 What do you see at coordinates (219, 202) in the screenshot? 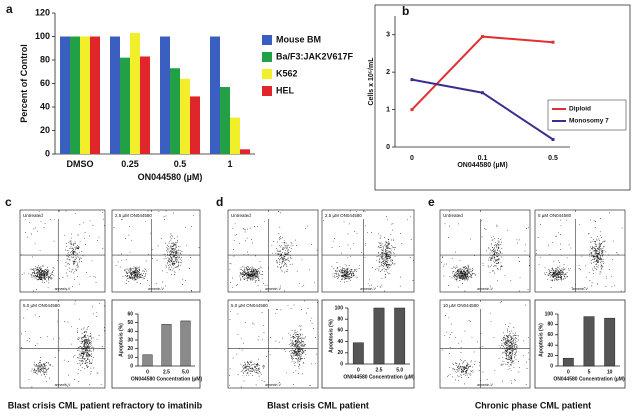
I see `panel-letter: d` at bounding box center [219, 202].